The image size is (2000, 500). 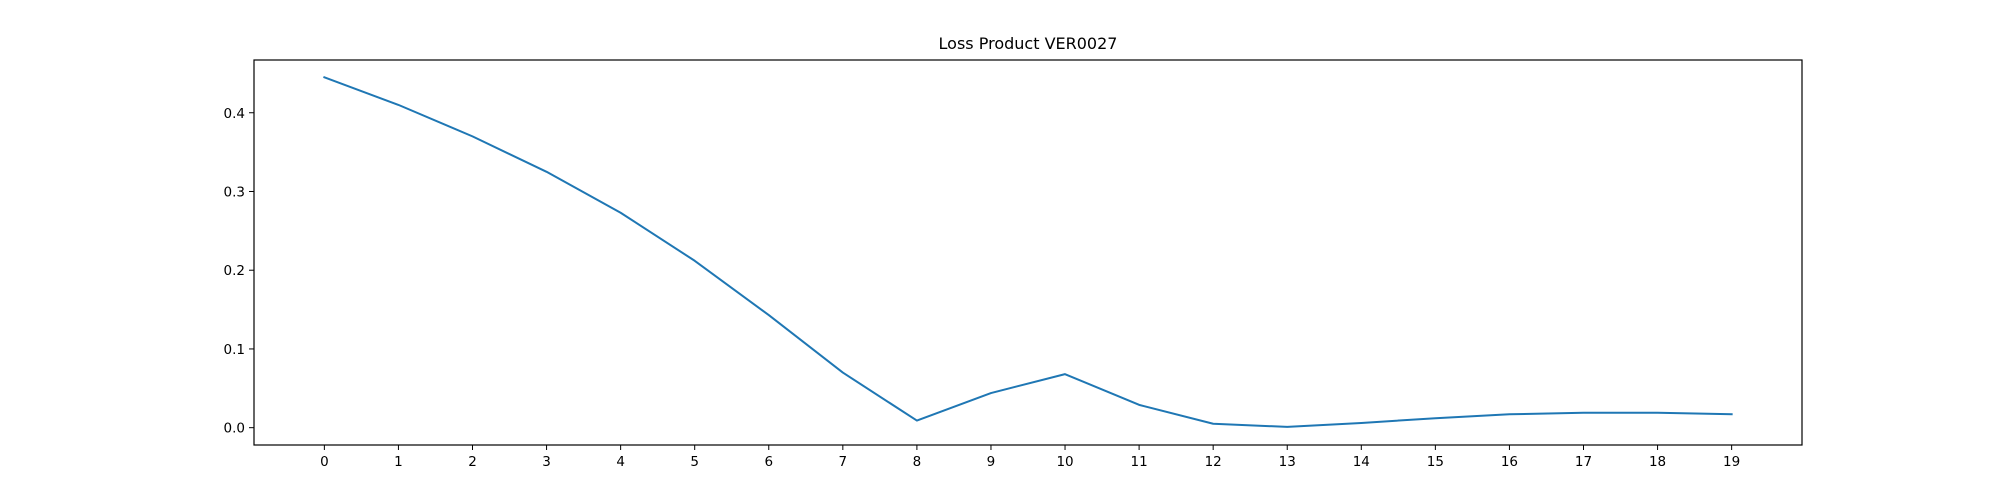 What do you see at coordinates (234, 350) in the screenshot?
I see `y-tick-label: 0.1` at bounding box center [234, 350].